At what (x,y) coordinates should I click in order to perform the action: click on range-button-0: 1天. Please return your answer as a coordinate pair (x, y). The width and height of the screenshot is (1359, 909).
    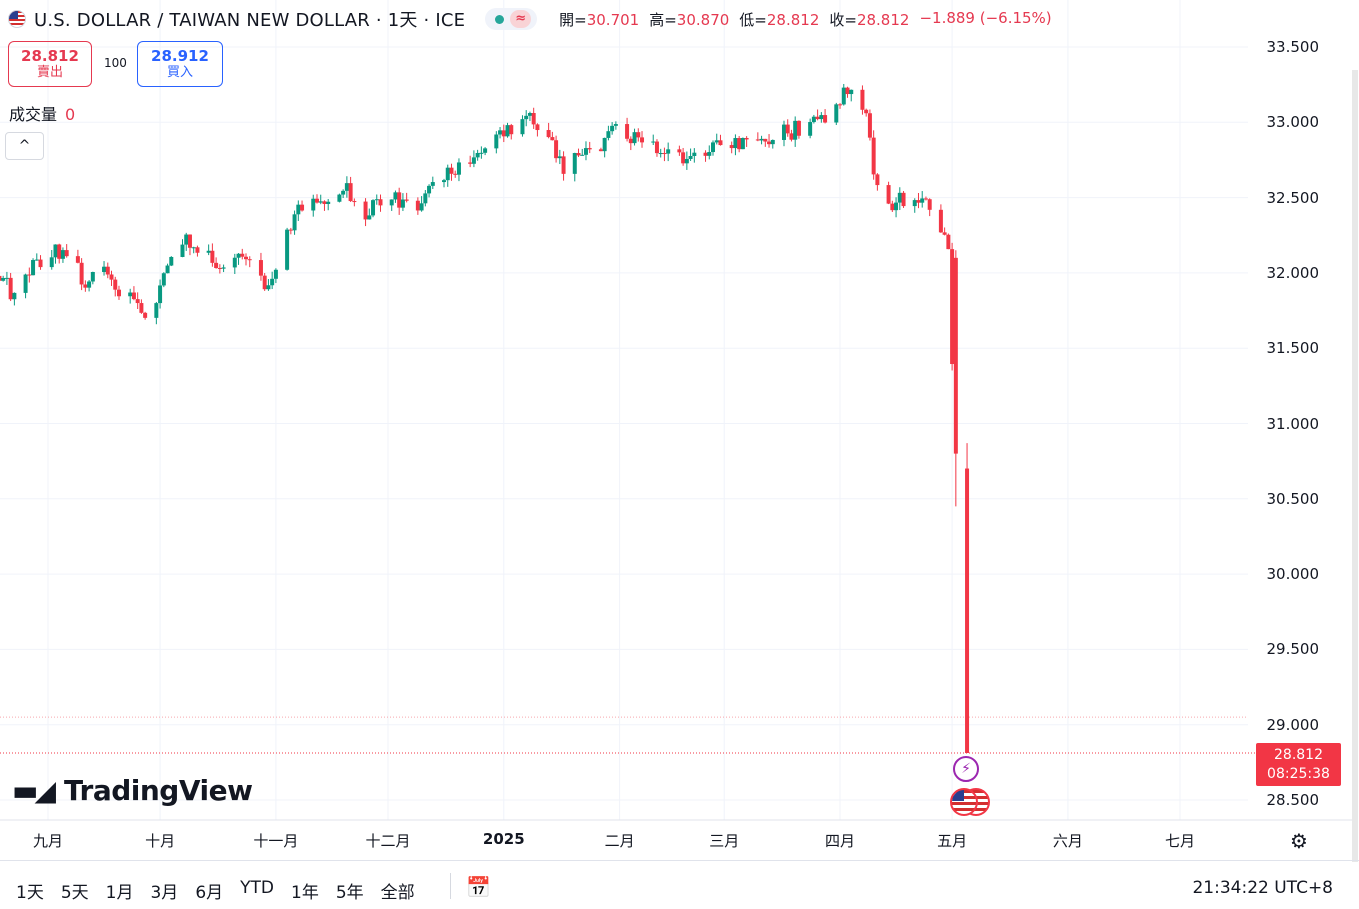
    Looking at the image, I should click on (30, 893).